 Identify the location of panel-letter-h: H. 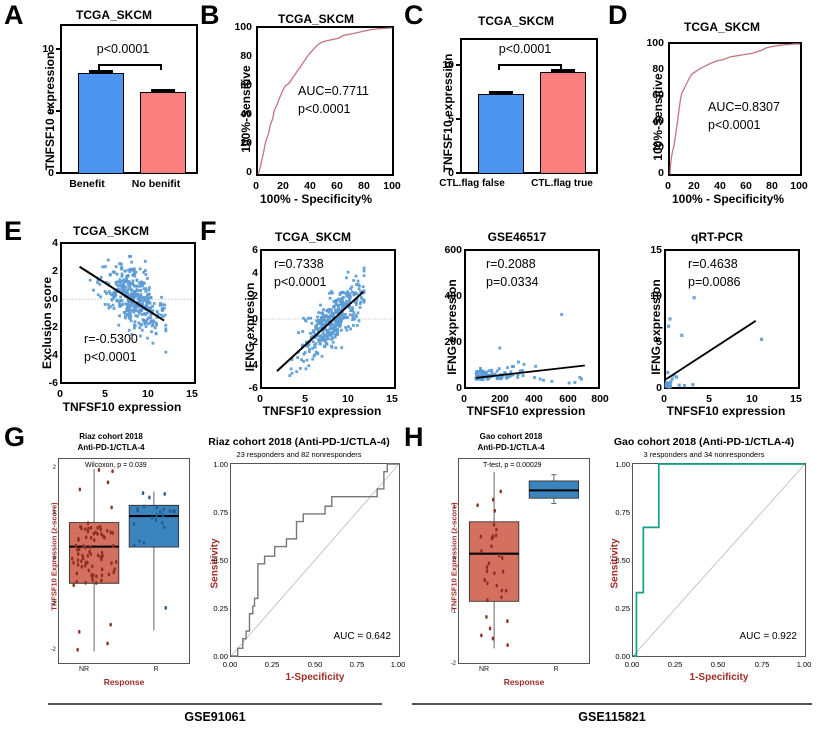
(414, 437).